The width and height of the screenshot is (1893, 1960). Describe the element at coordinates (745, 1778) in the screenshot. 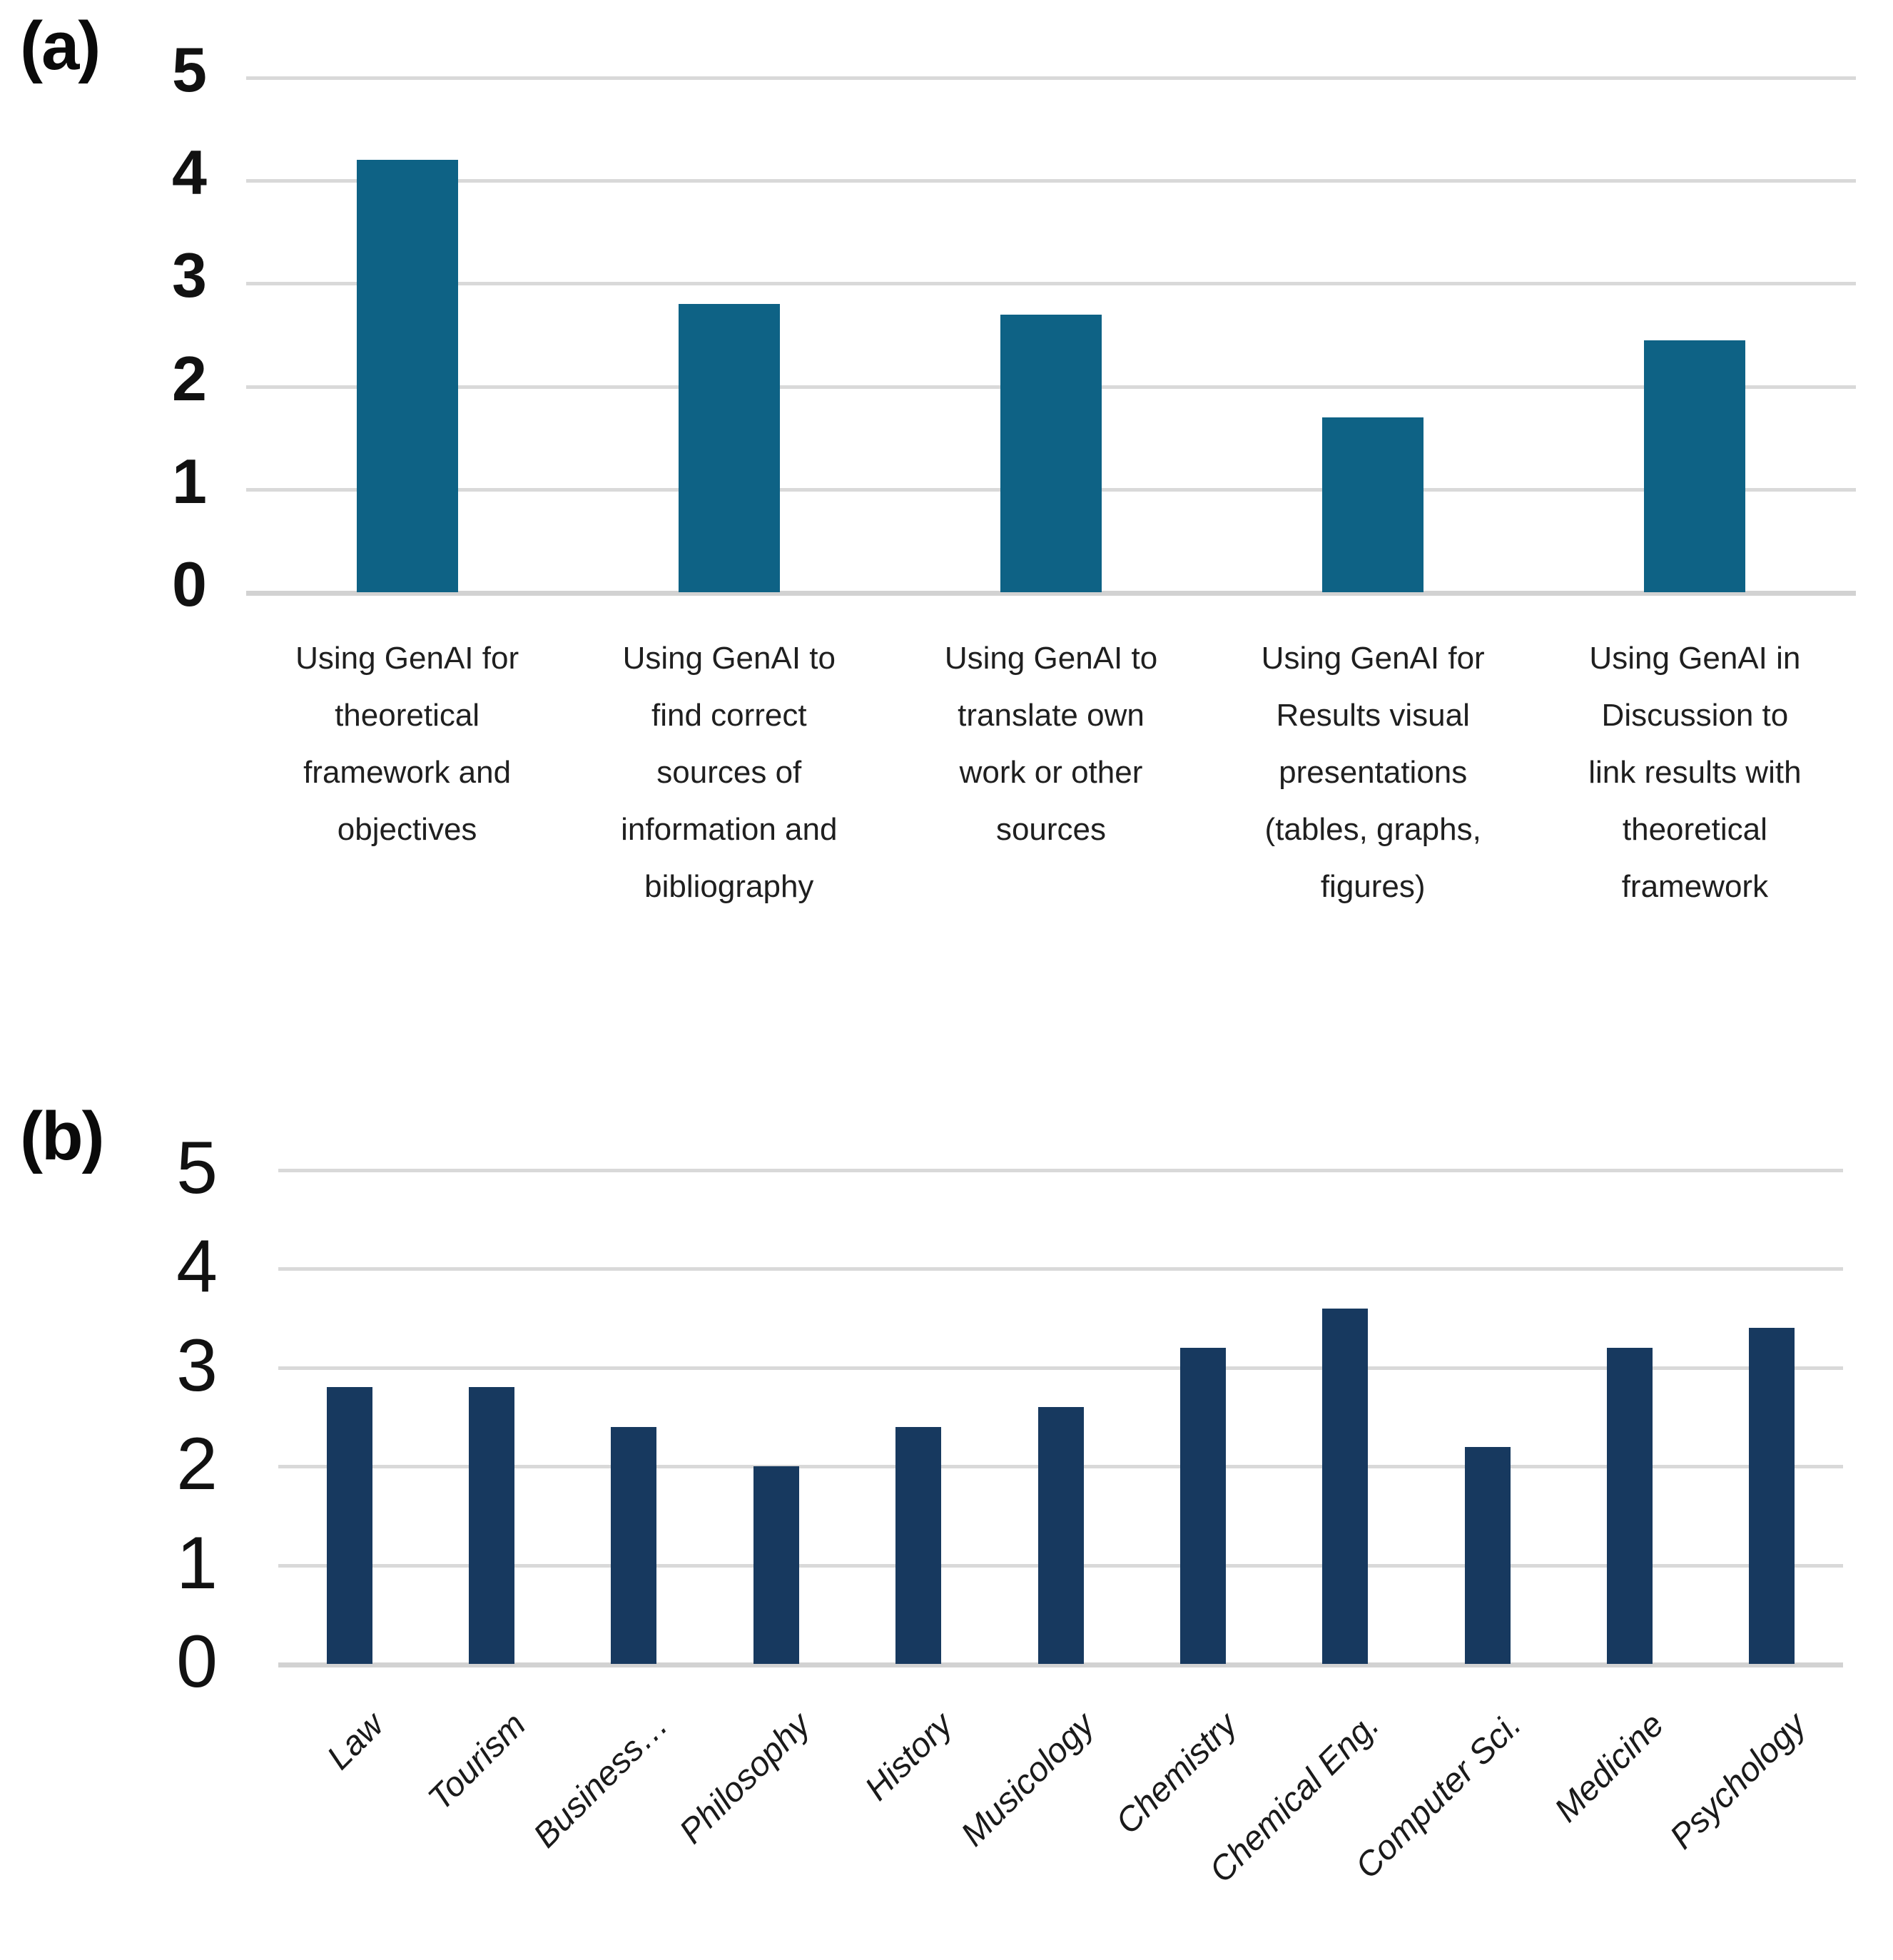

I see `x-category-label: Philosophy` at that location.